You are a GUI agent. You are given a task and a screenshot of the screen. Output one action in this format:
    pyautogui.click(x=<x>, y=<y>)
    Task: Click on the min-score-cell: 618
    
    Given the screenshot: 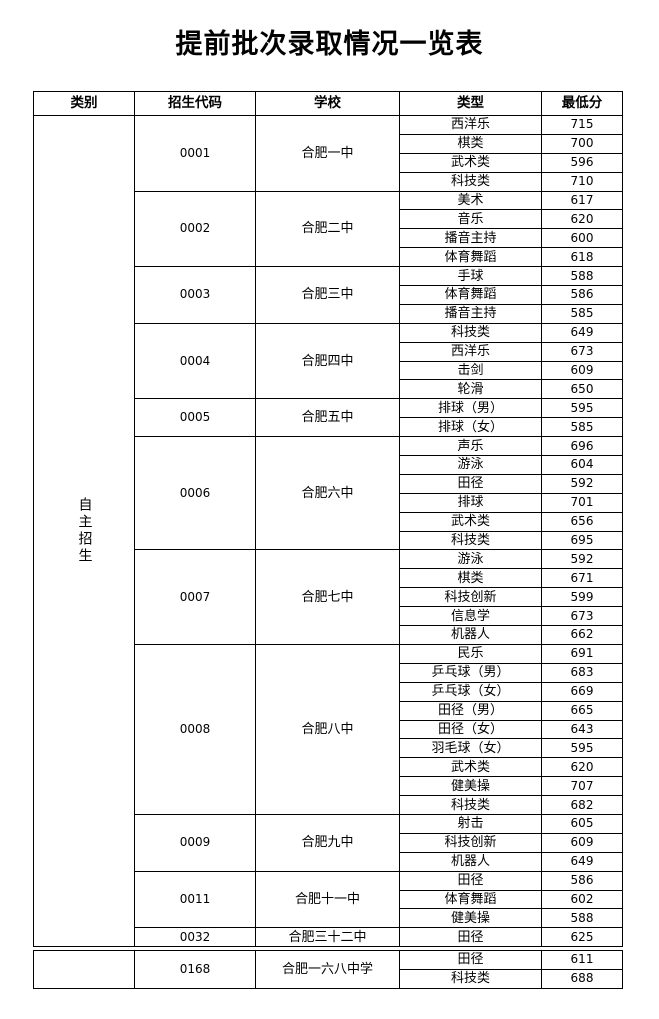 What is the action you would take?
    pyautogui.click(x=582, y=257)
    